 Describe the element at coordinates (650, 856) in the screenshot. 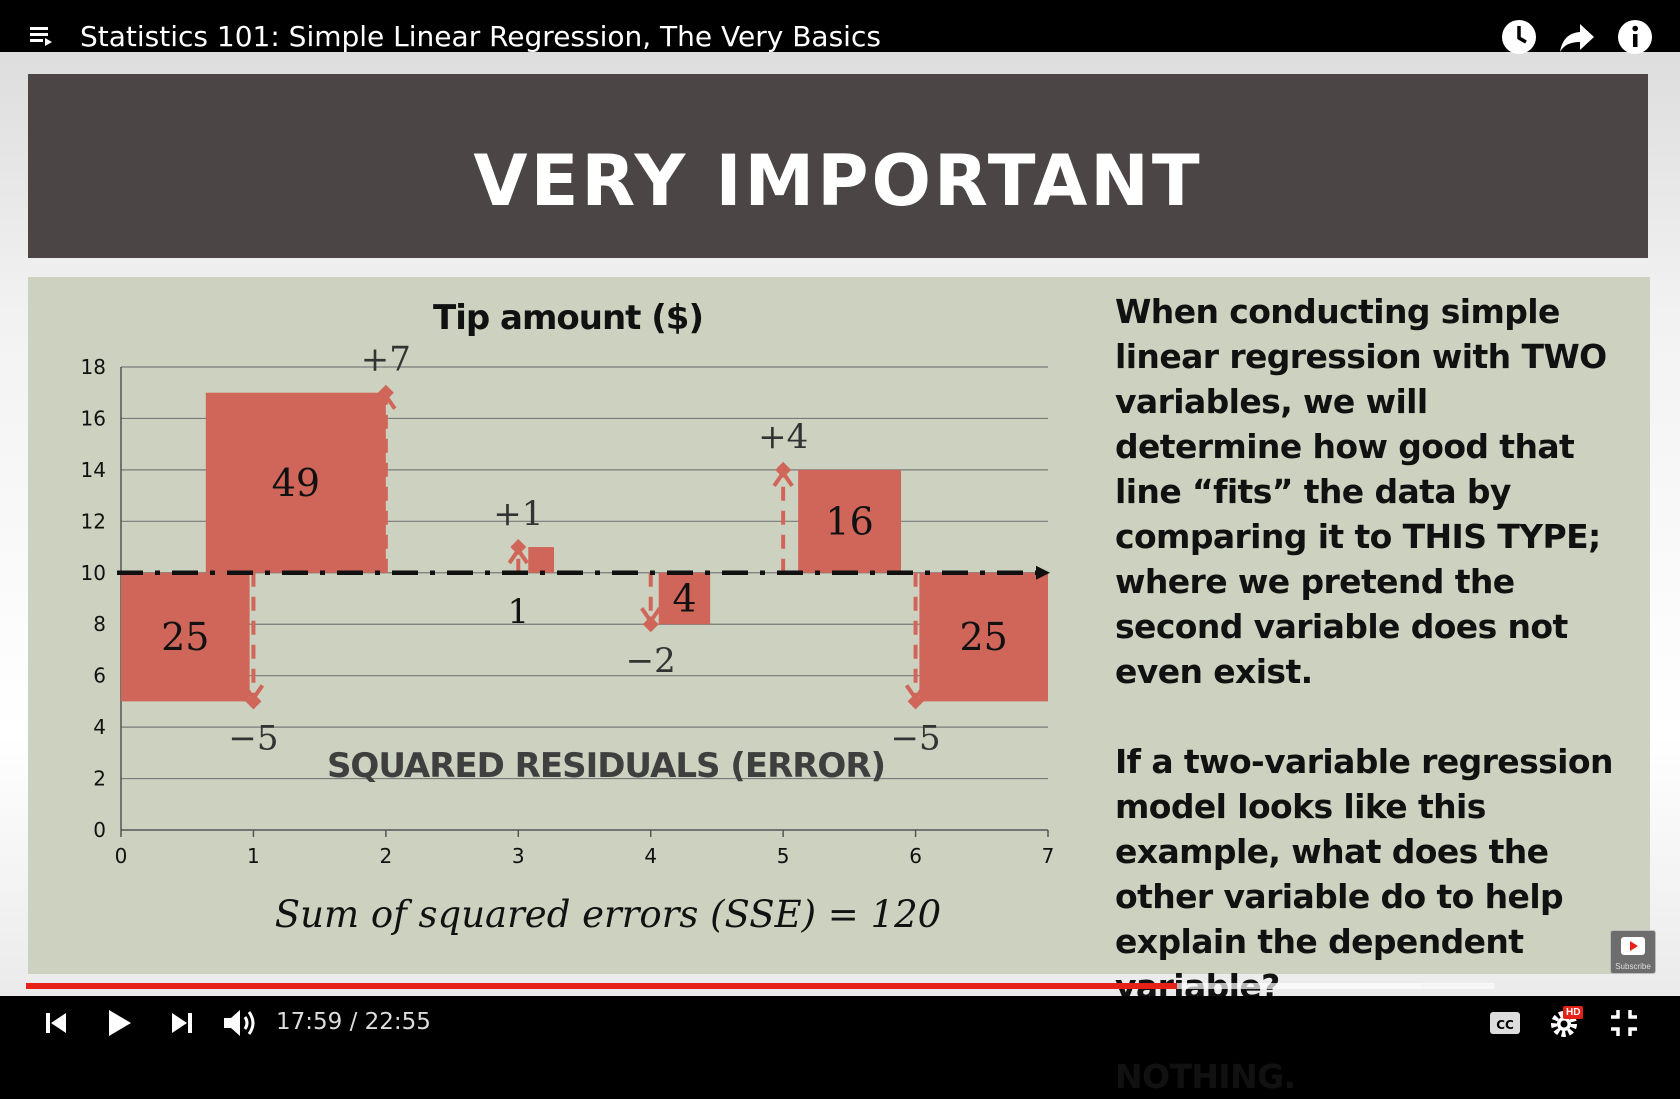

I see `x-tick-label: 4` at that location.